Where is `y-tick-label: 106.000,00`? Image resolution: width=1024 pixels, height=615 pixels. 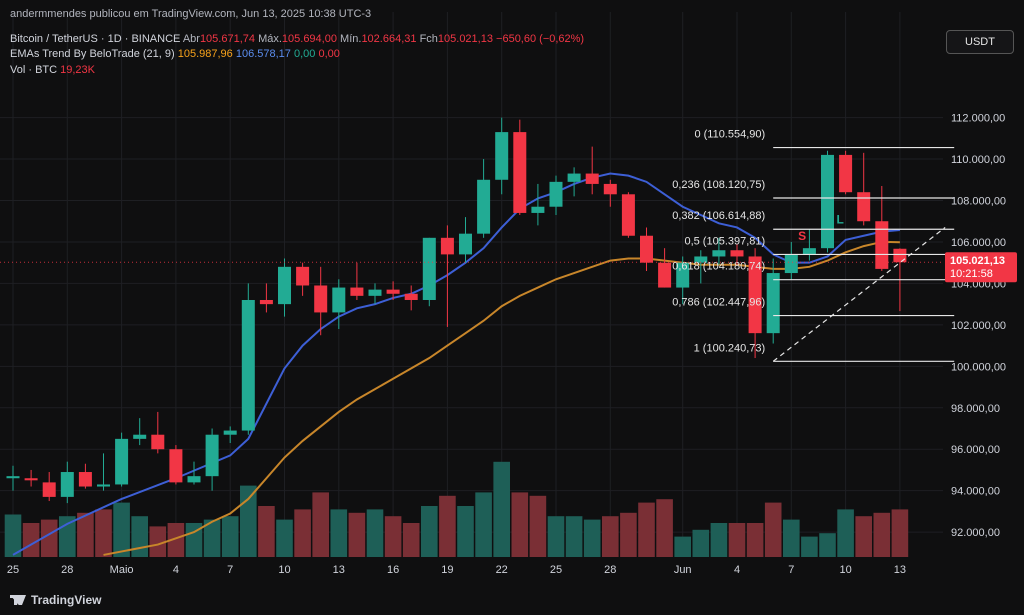 y-tick-label: 106.000,00 is located at coordinates (978, 243).